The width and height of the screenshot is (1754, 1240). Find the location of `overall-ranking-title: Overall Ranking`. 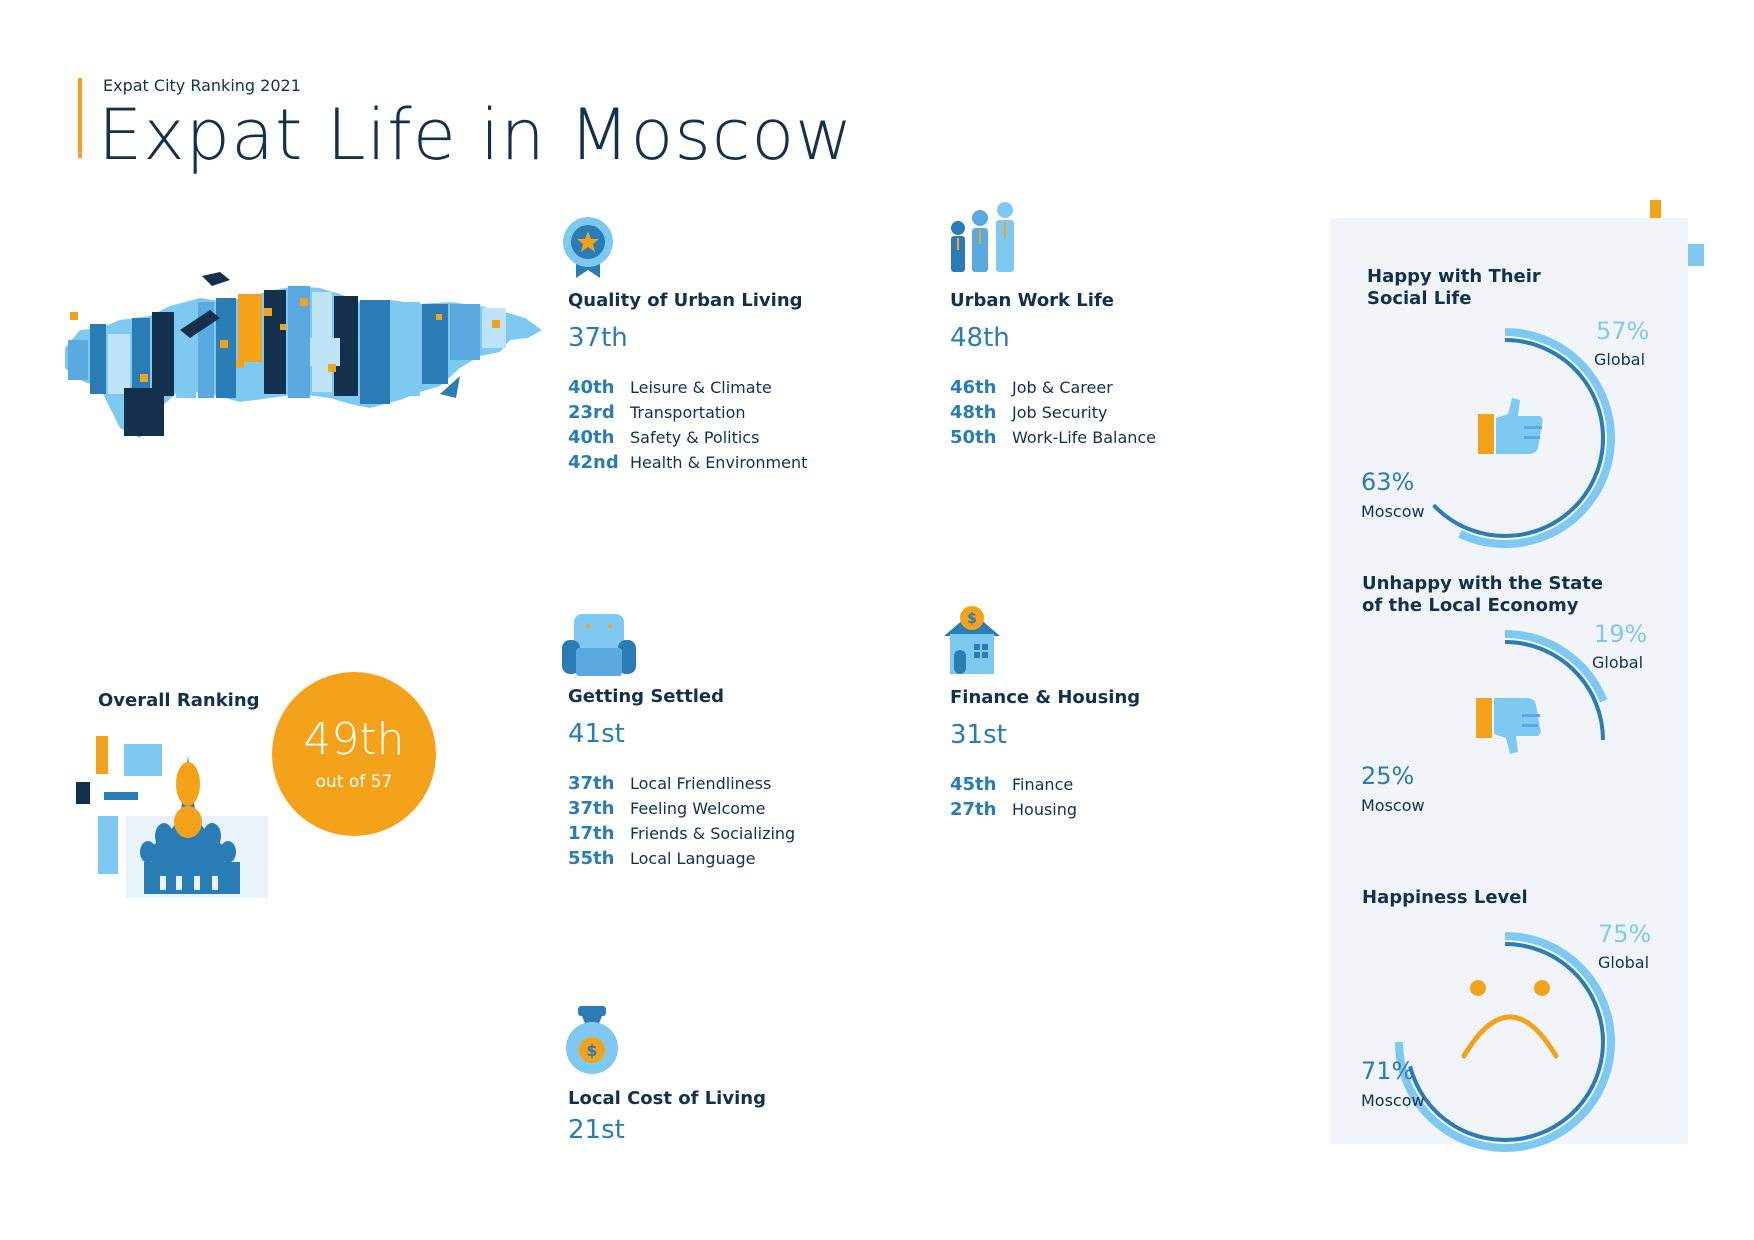

overall-ranking-title: Overall Ranking is located at coordinates (179, 700).